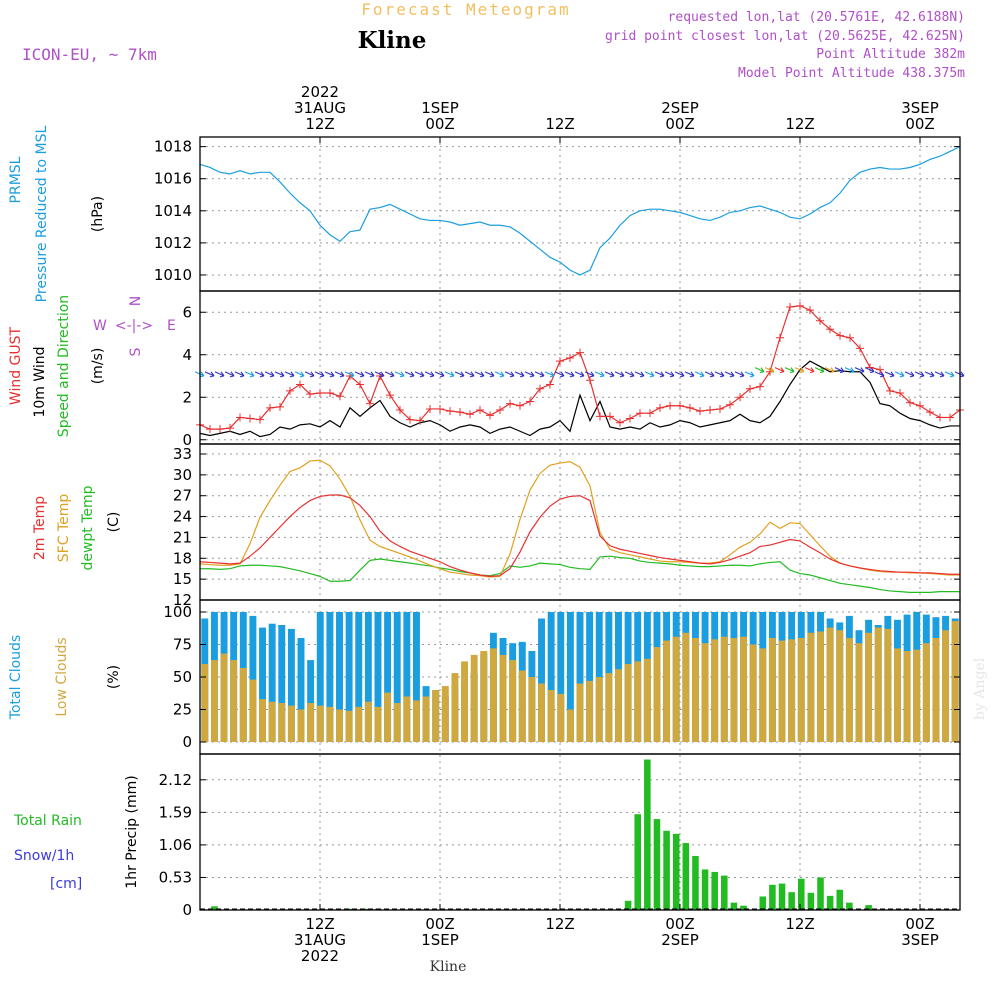 The image size is (1000, 1000). What do you see at coordinates (182, 475) in the screenshot?
I see `temperature-ytick-label: 30` at bounding box center [182, 475].